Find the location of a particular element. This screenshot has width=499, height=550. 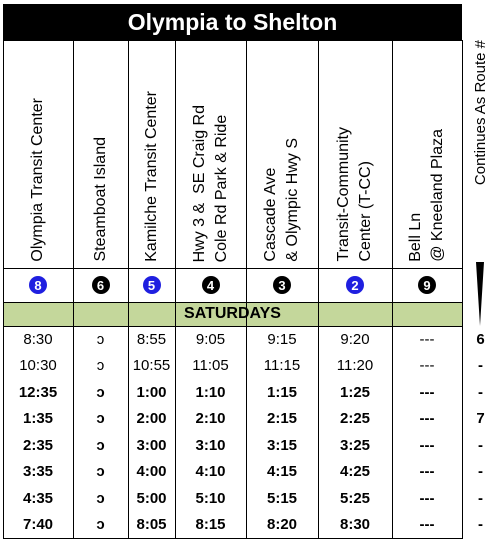

time-cell: 9:05 is located at coordinates (210, 339).